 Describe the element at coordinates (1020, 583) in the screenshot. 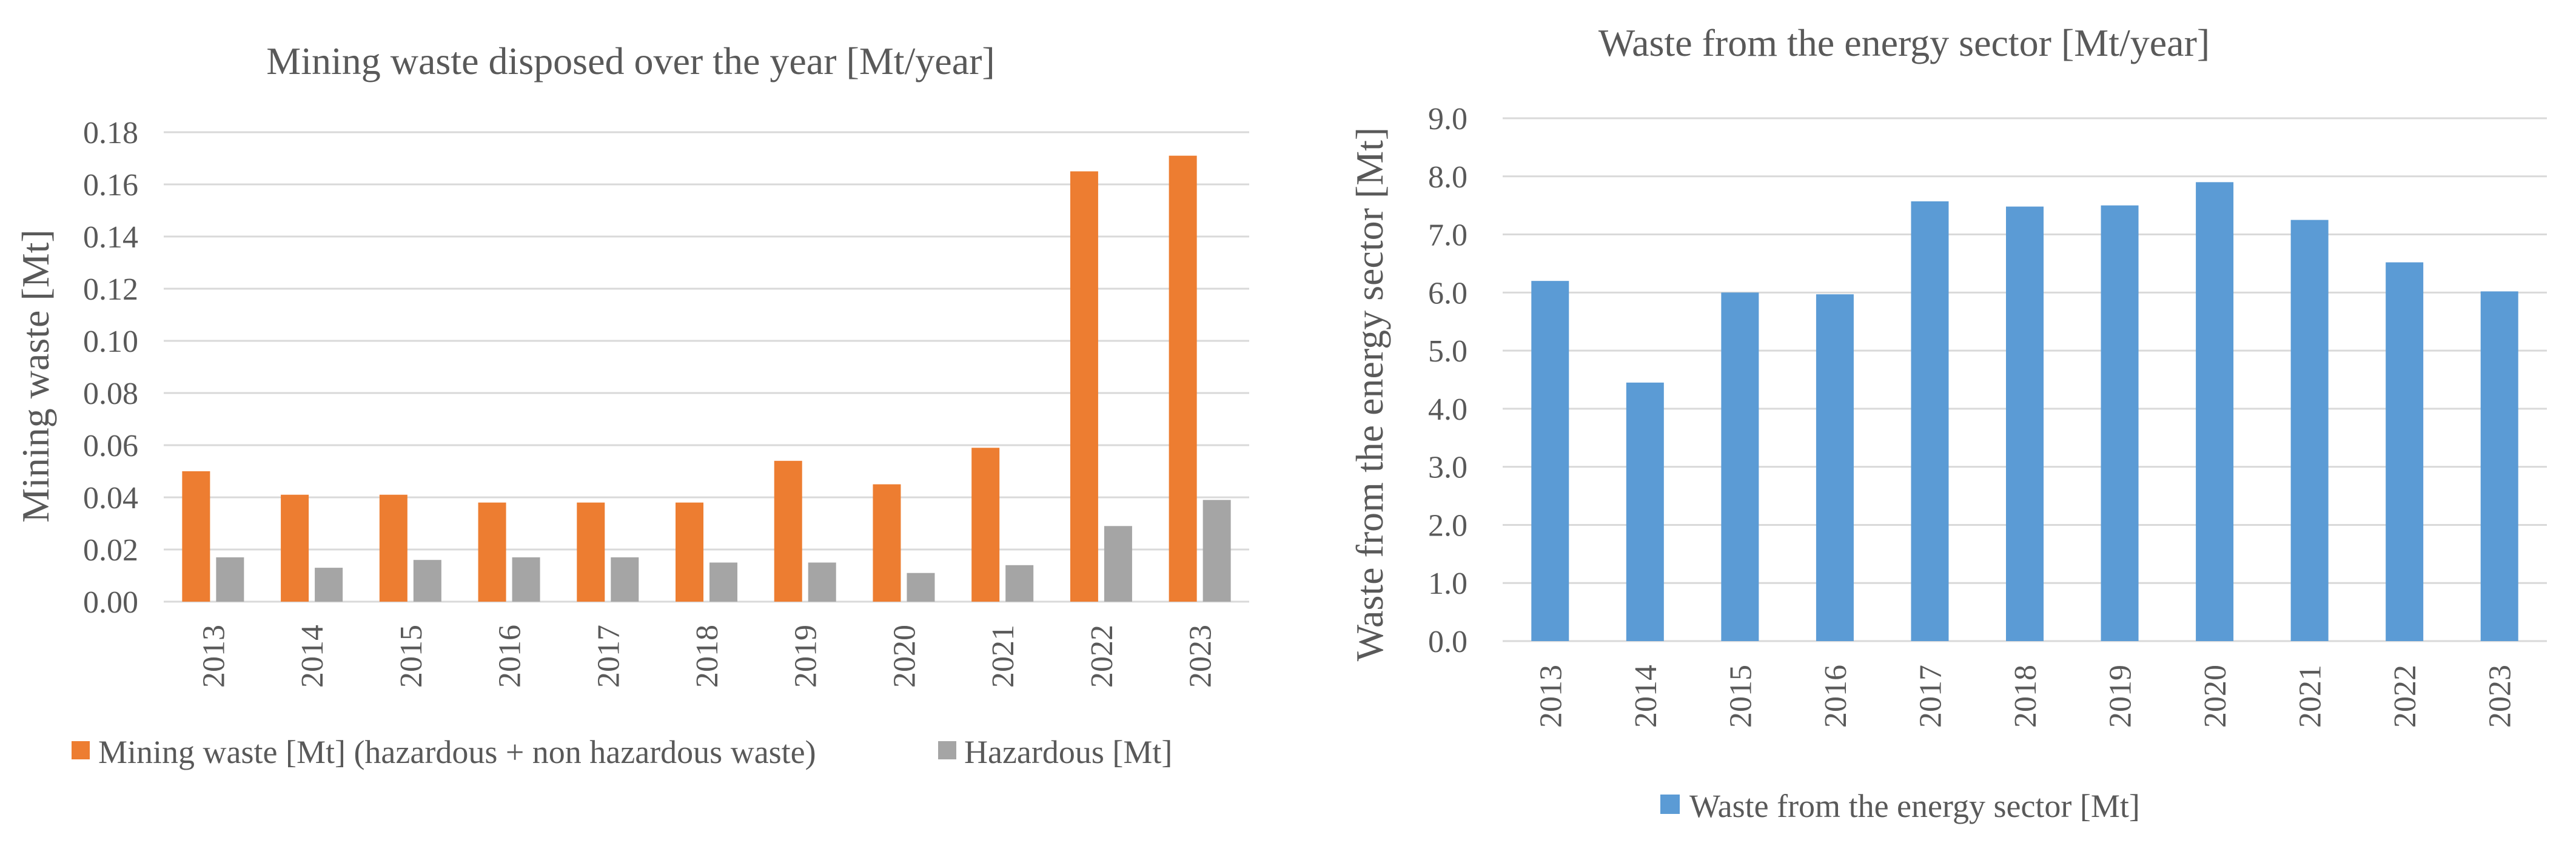

I see `chart1-bar-hazardous-2021` at that location.